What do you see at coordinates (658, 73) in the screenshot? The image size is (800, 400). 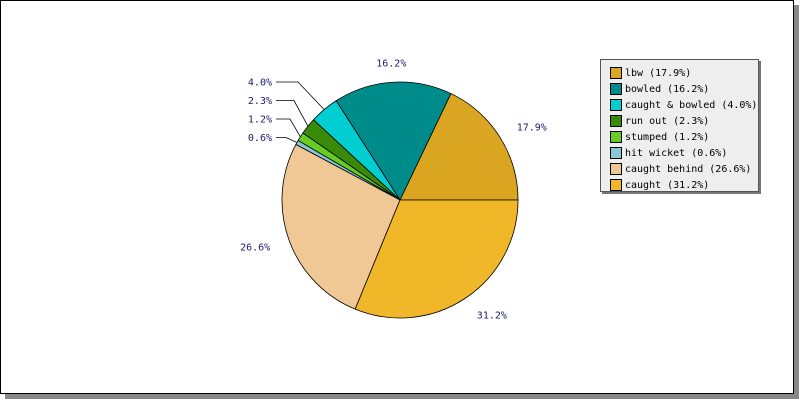 I see `legend-text-lbw: lbw (17.9%)` at bounding box center [658, 73].